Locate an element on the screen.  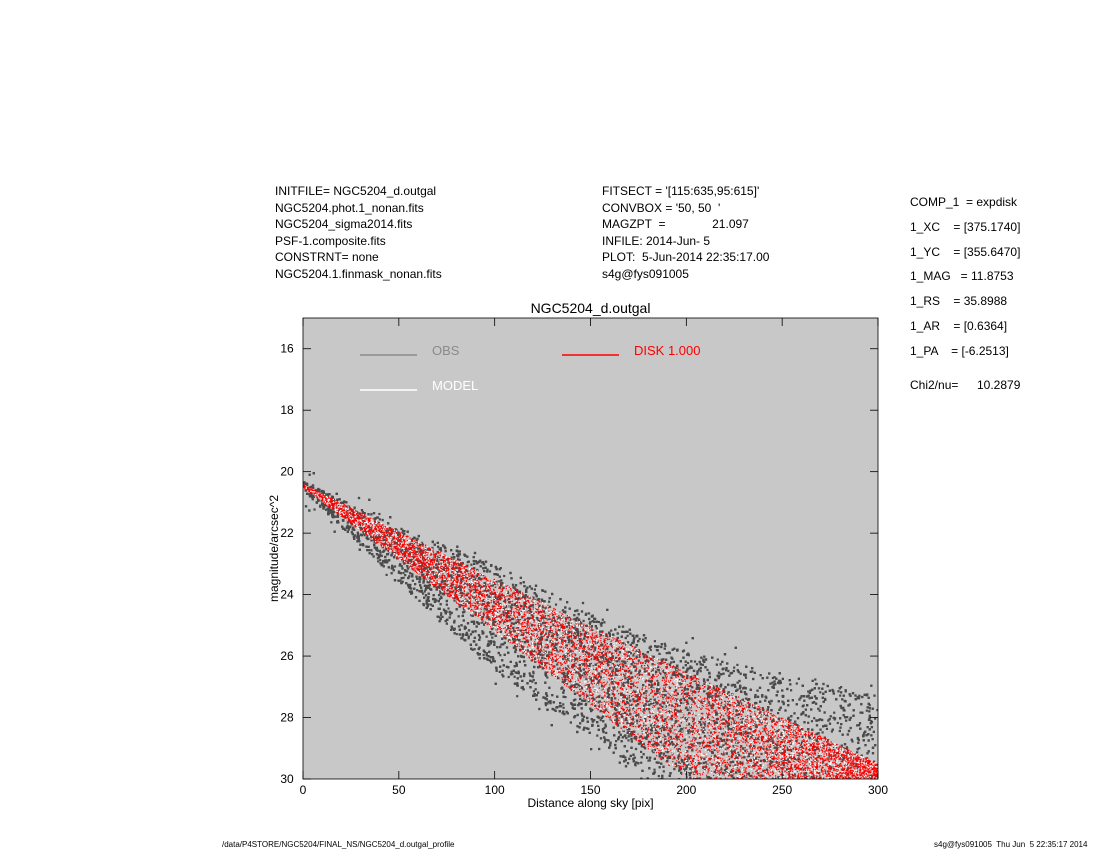
param-line: 1_RS = 35.8988 is located at coordinates (959, 301).